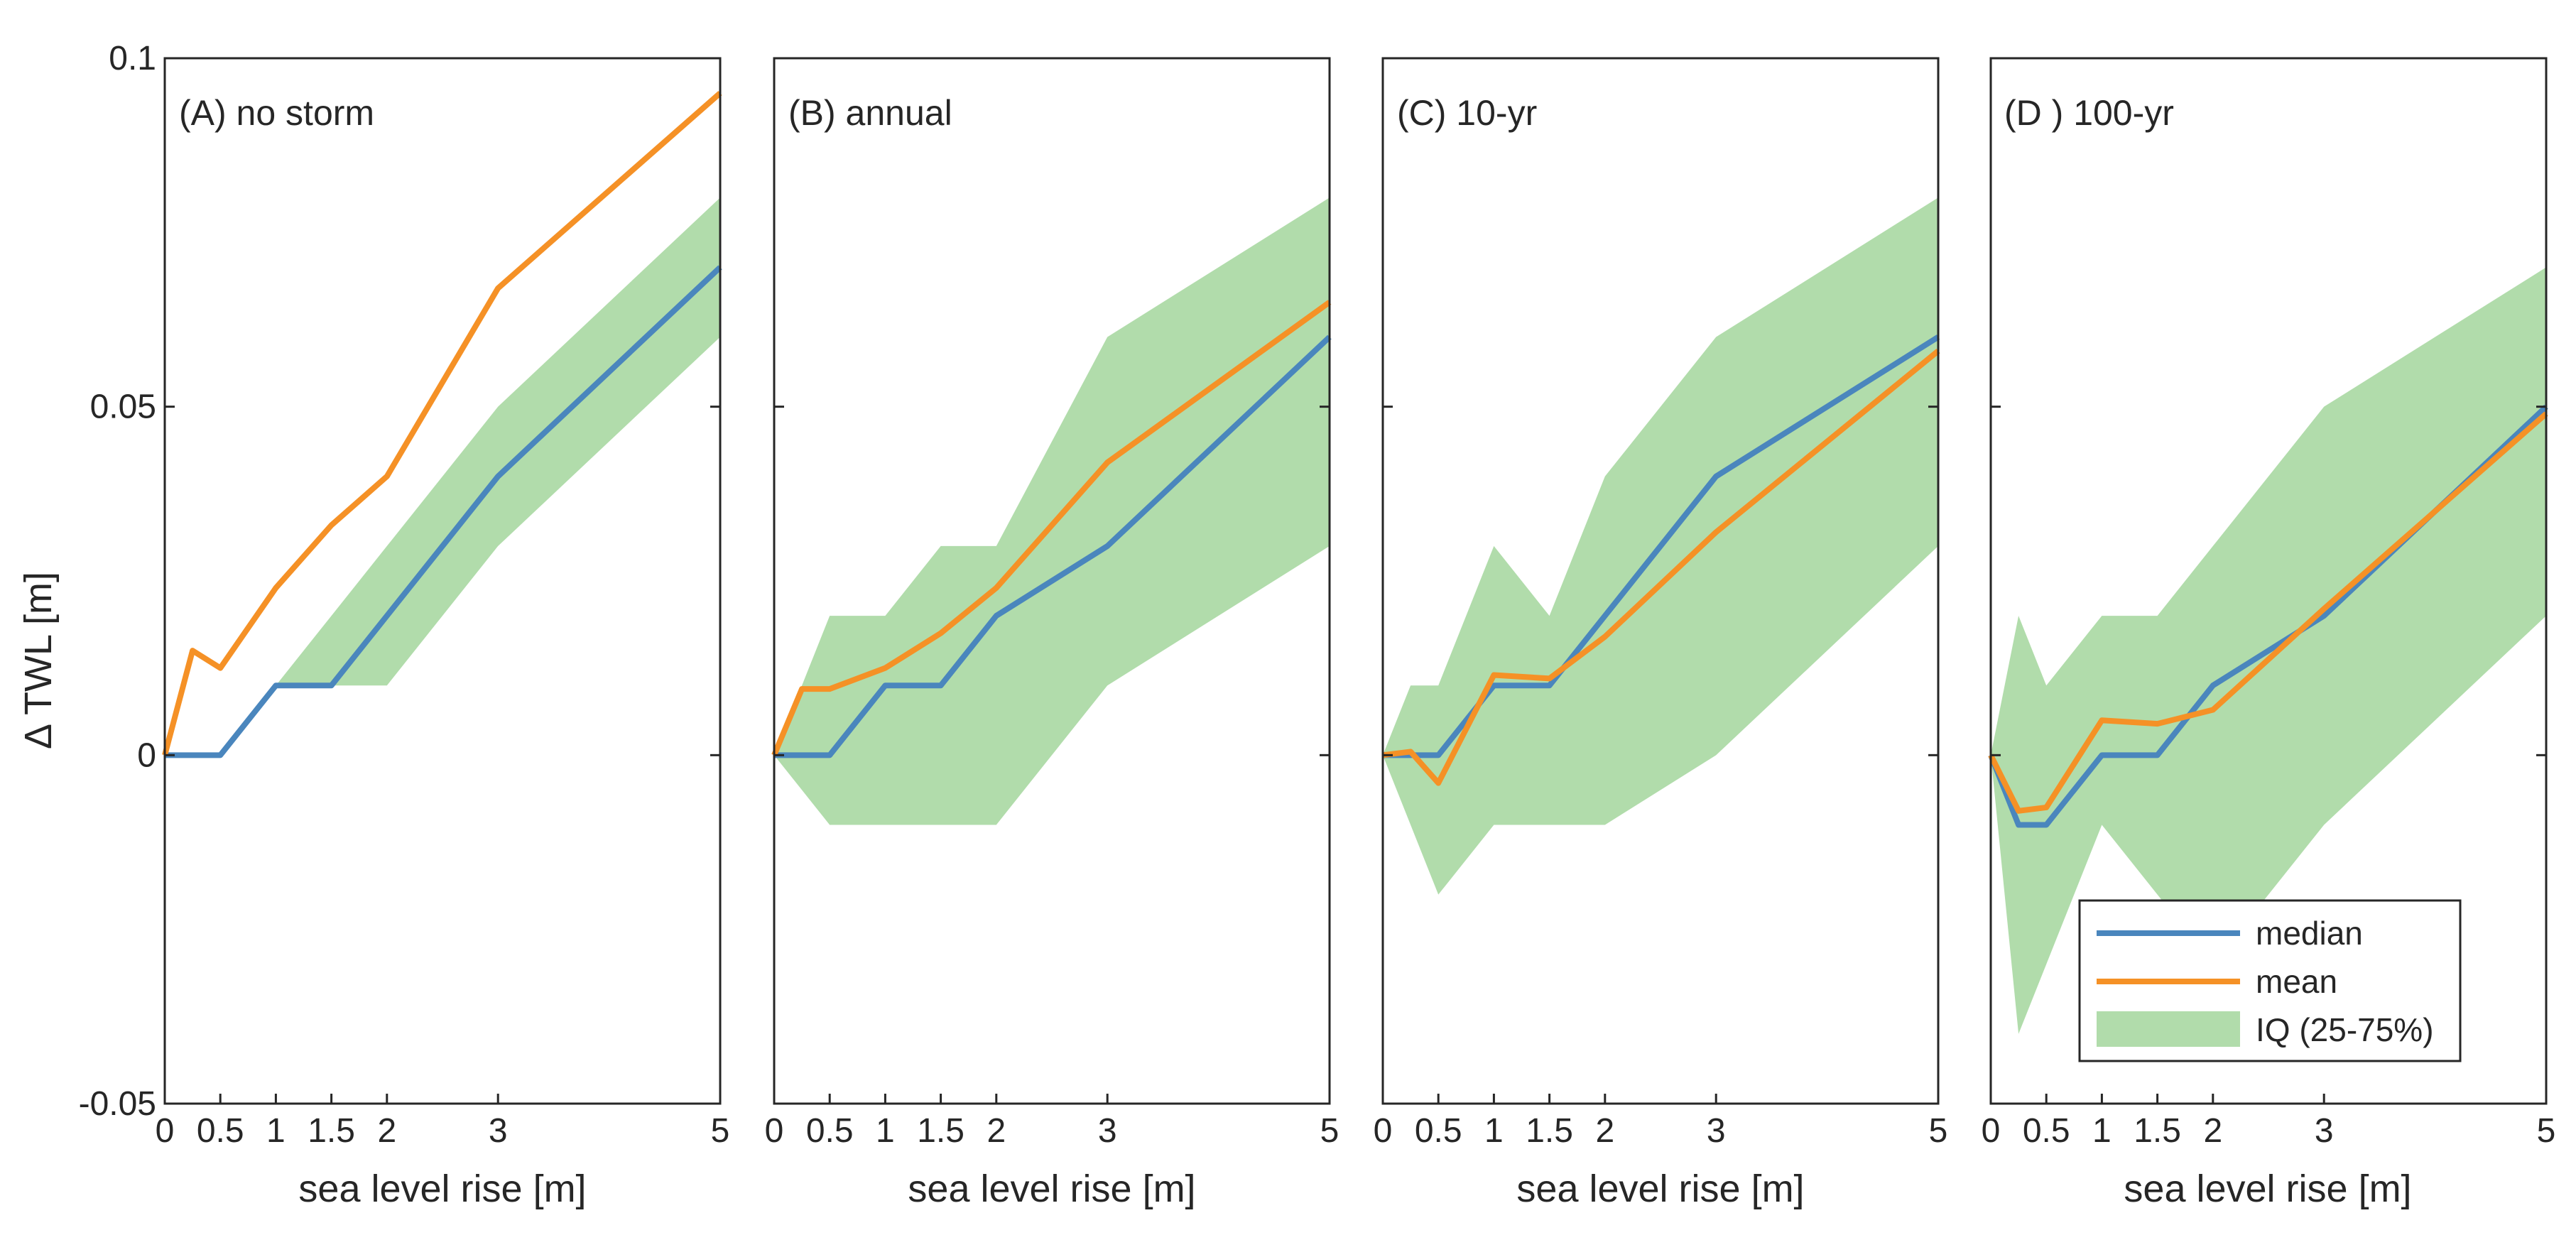  What do you see at coordinates (1992, 1131) in the screenshot?
I see `panel-d-xtick-label: 0` at bounding box center [1992, 1131].